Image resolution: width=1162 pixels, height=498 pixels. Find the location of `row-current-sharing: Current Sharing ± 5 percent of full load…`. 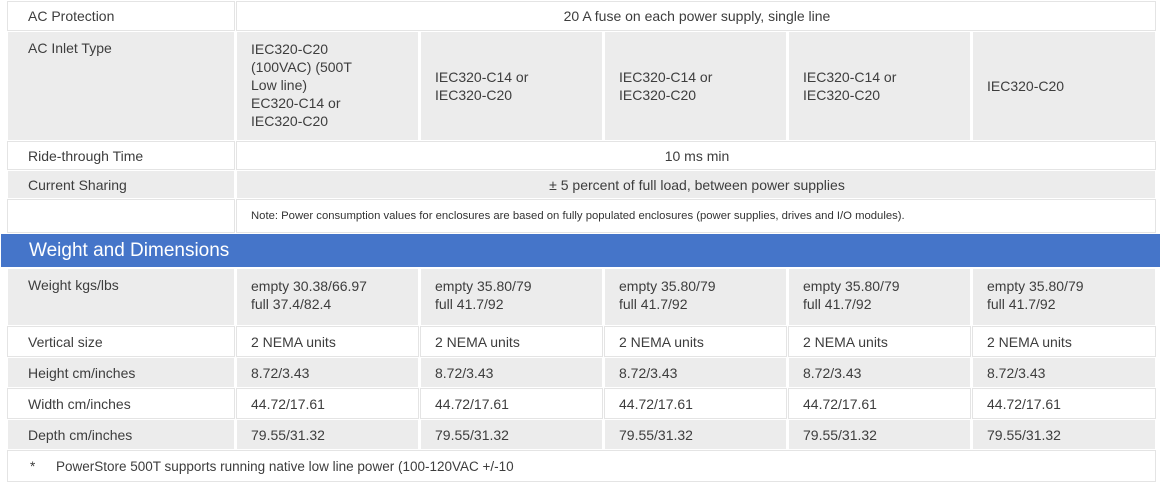

row-current-sharing: Current Sharing ± 5 percent of full load… is located at coordinates (581, 184).